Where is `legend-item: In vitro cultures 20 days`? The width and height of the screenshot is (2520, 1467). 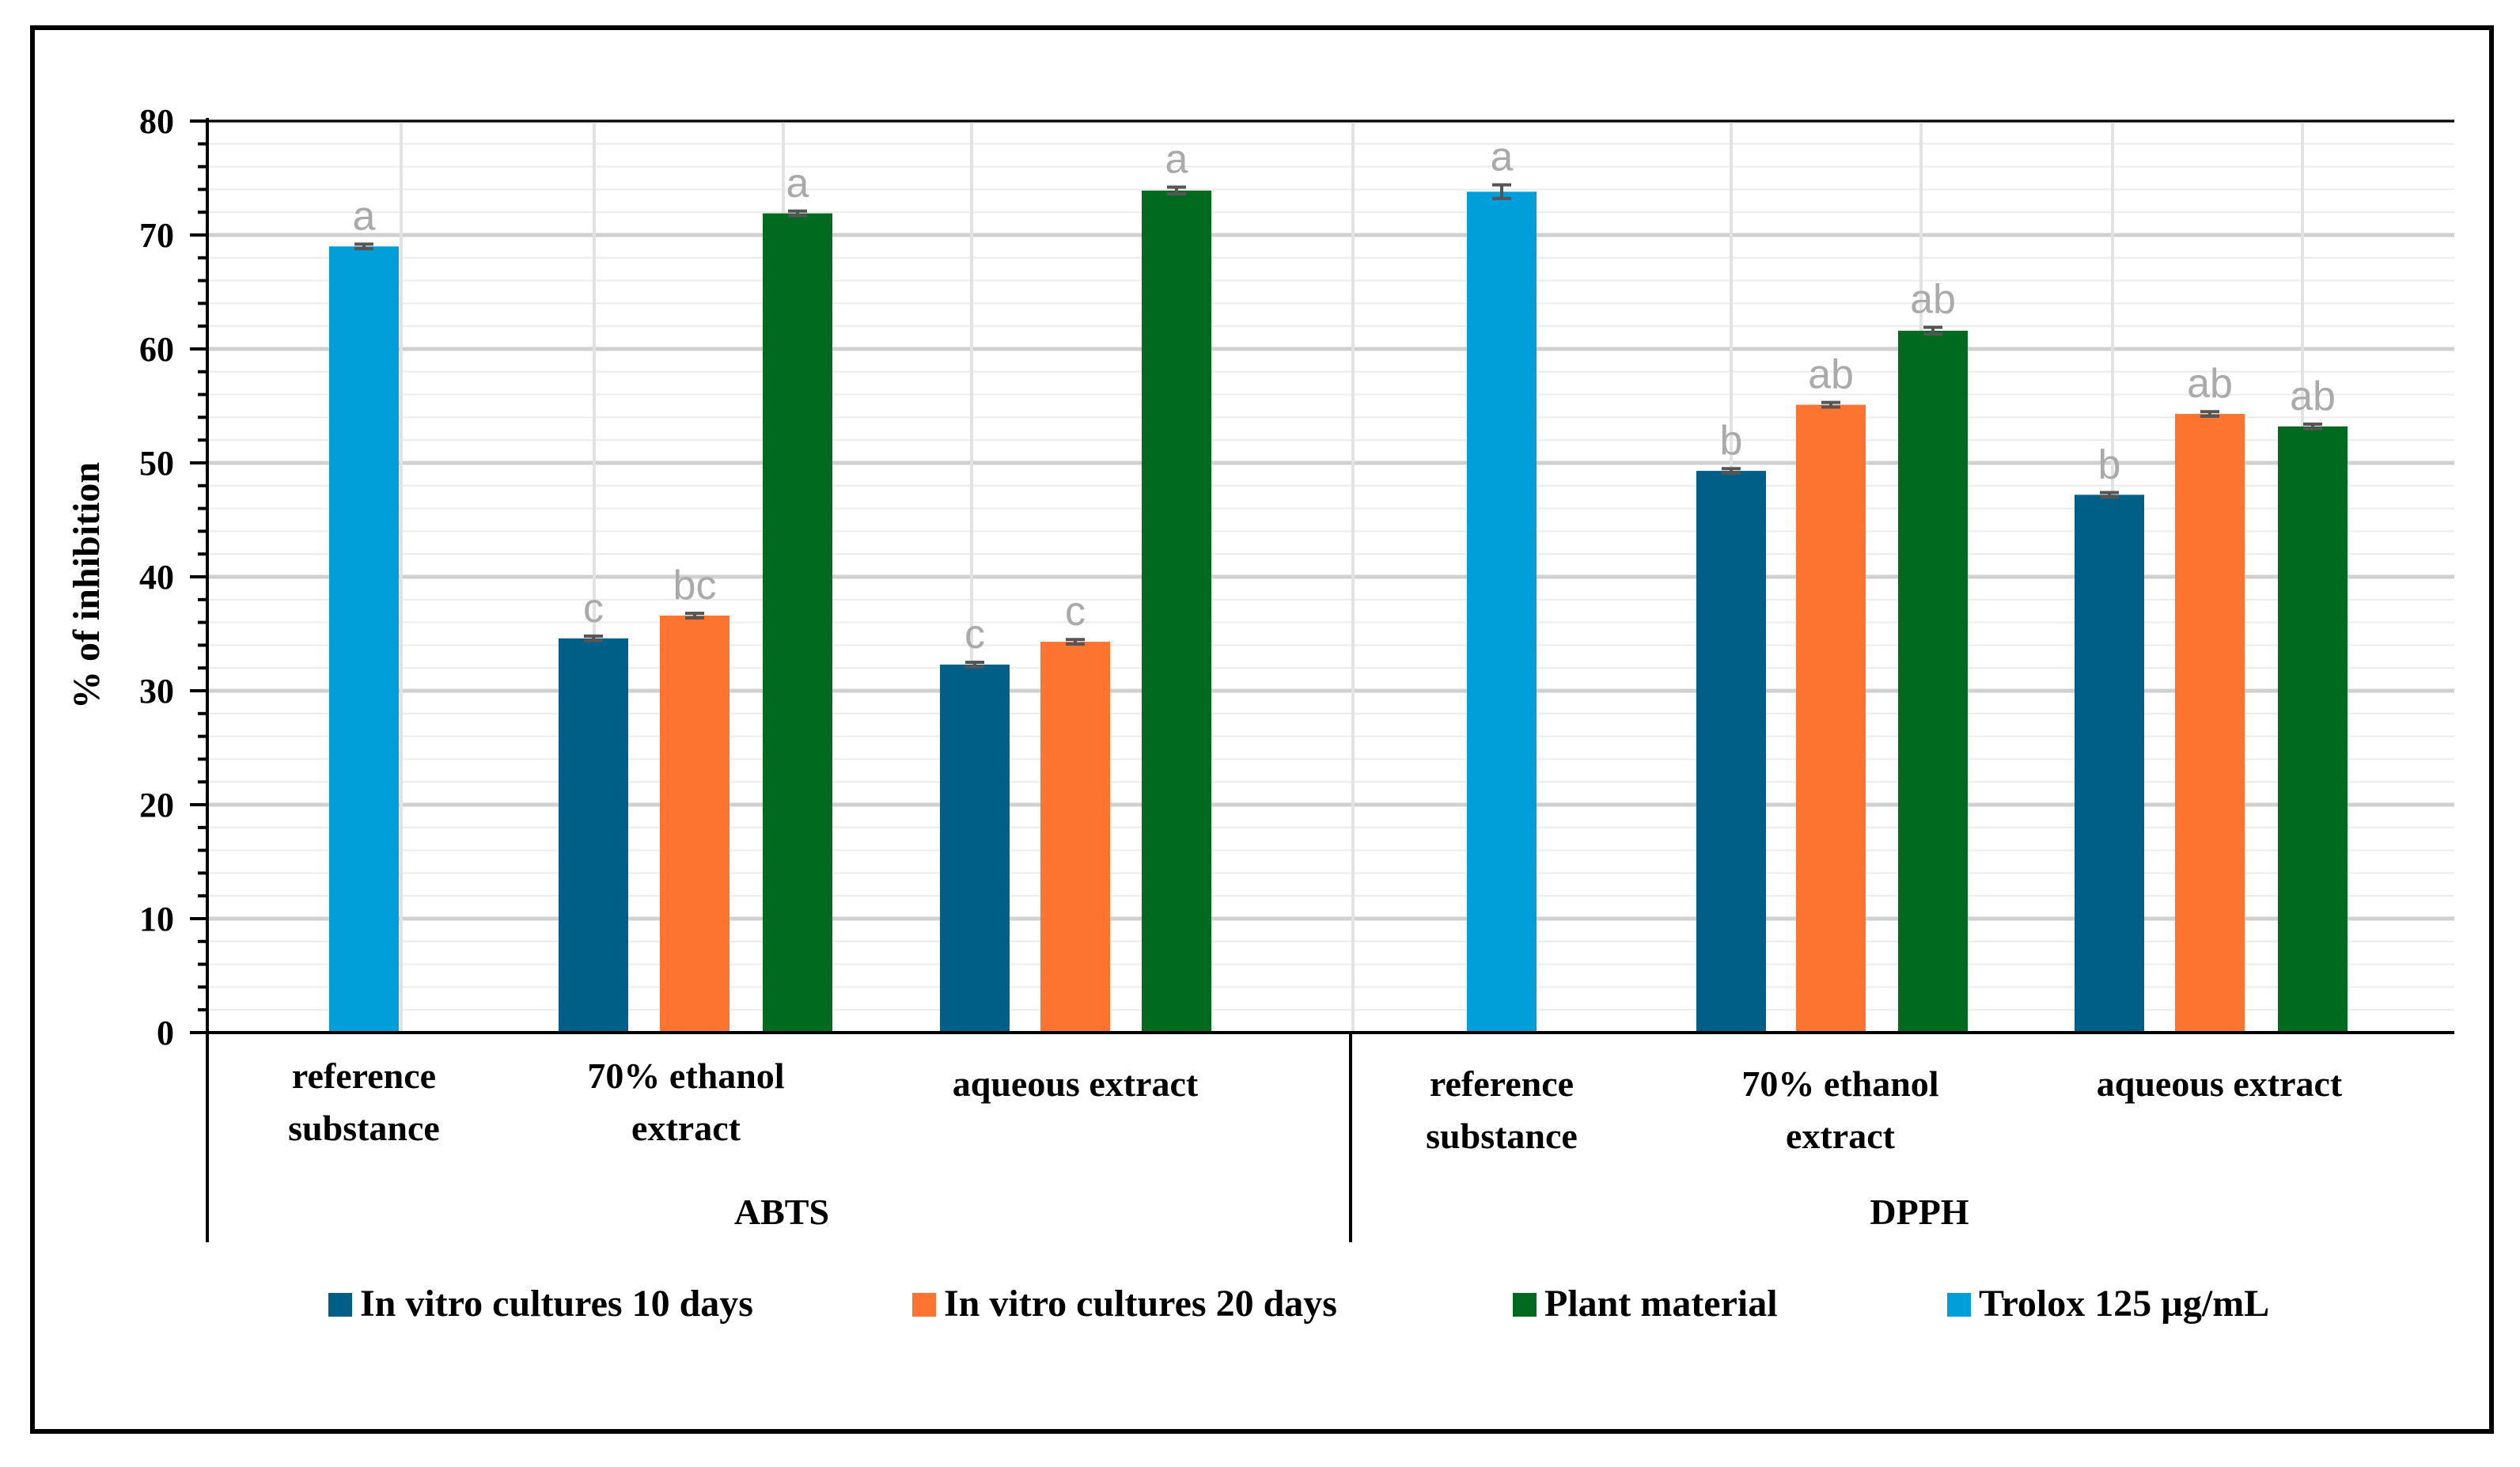
legend-item: In vitro cultures 20 days is located at coordinates (1124, 1304).